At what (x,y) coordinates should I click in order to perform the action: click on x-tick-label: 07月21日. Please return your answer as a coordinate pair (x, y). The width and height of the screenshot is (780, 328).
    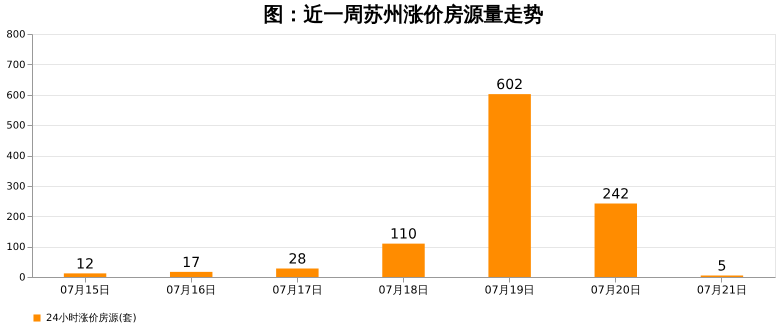
    Looking at the image, I should click on (721, 290).